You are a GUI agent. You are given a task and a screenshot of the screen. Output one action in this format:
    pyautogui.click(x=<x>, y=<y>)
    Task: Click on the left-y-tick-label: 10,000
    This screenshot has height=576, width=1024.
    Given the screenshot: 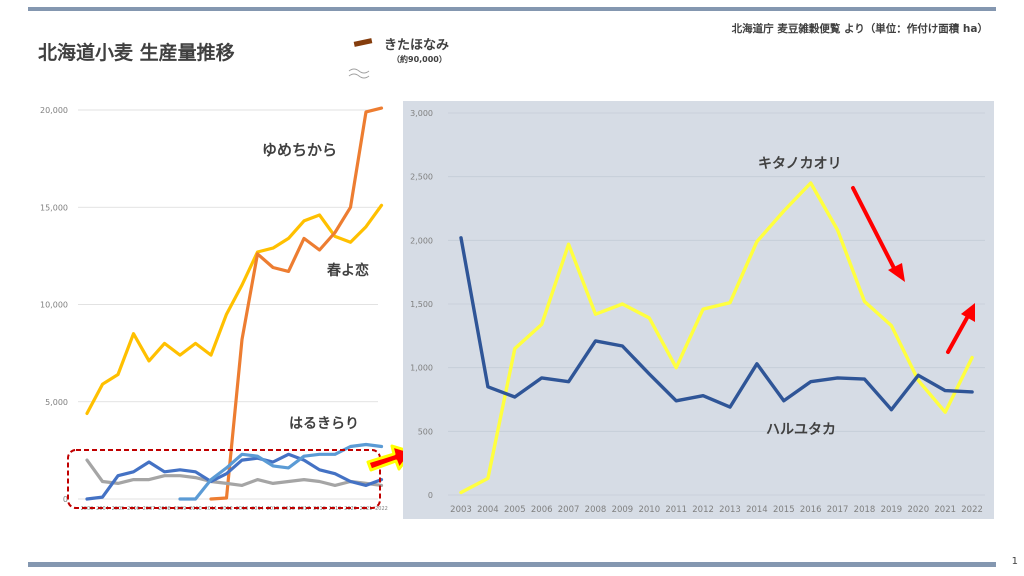 What is the action you would take?
    pyautogui.click(x=54, y=305)
    